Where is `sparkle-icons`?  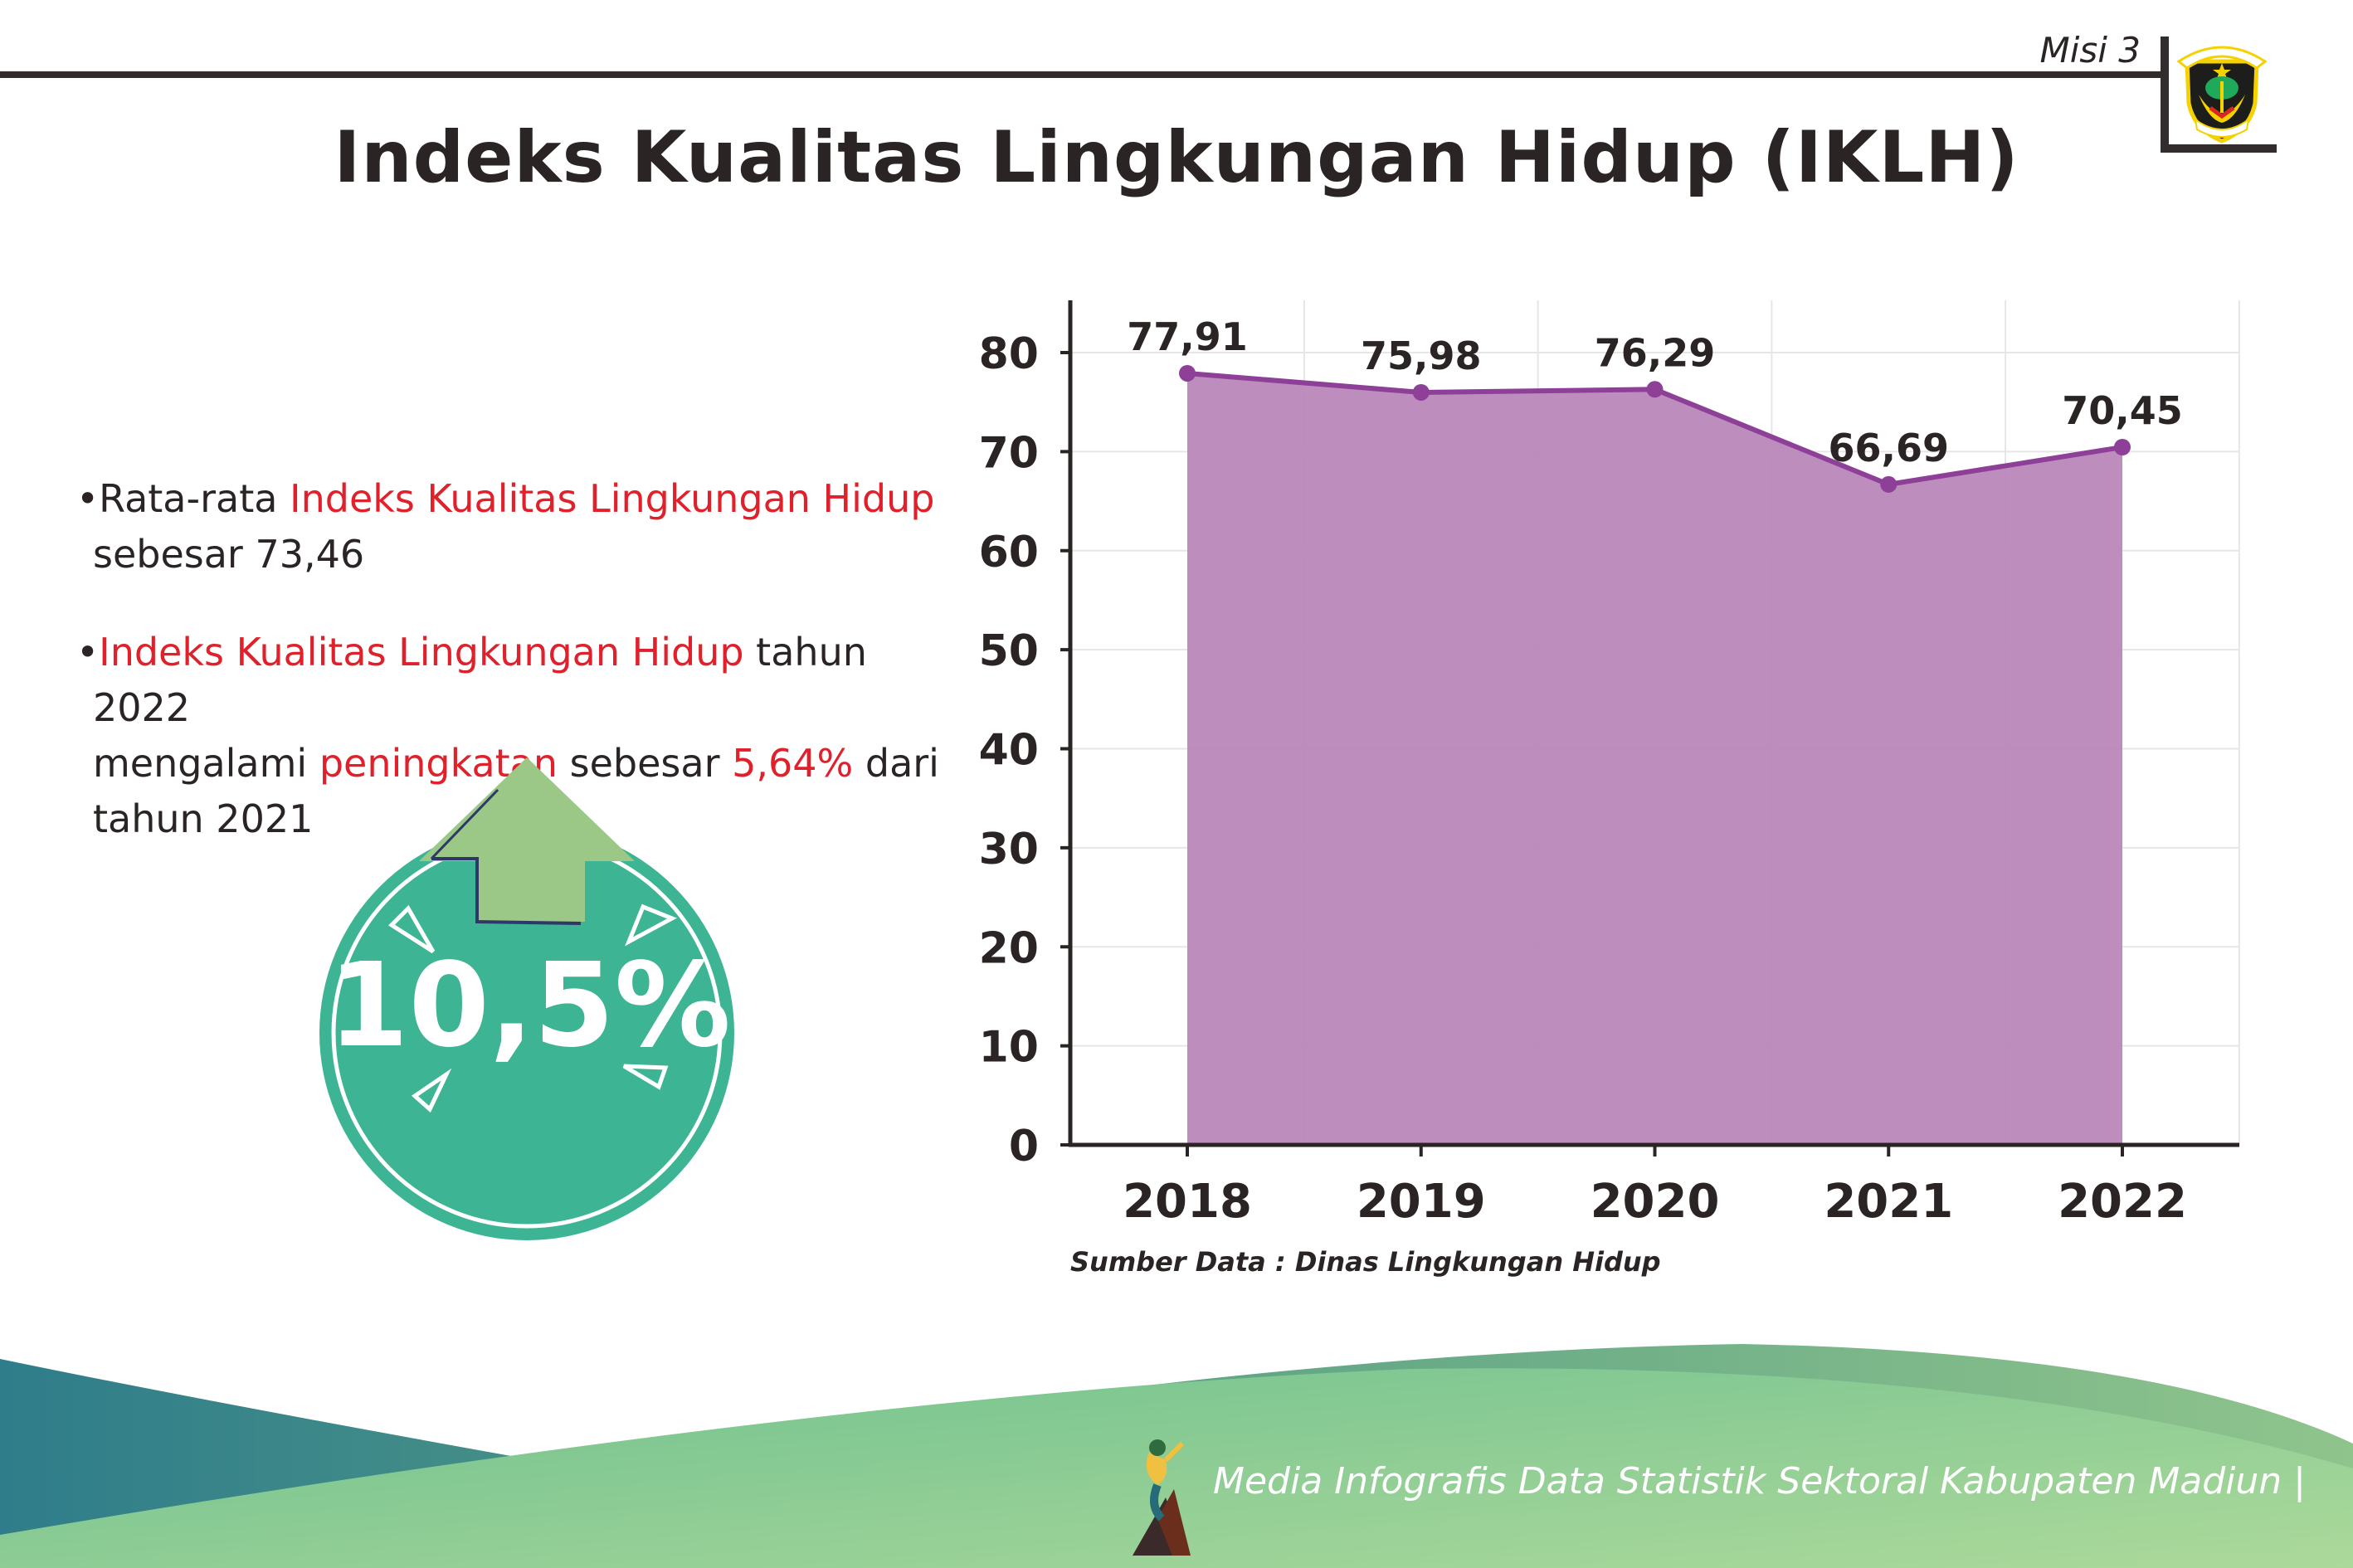 sparkle-icons is located at coordinates (532, 1008).